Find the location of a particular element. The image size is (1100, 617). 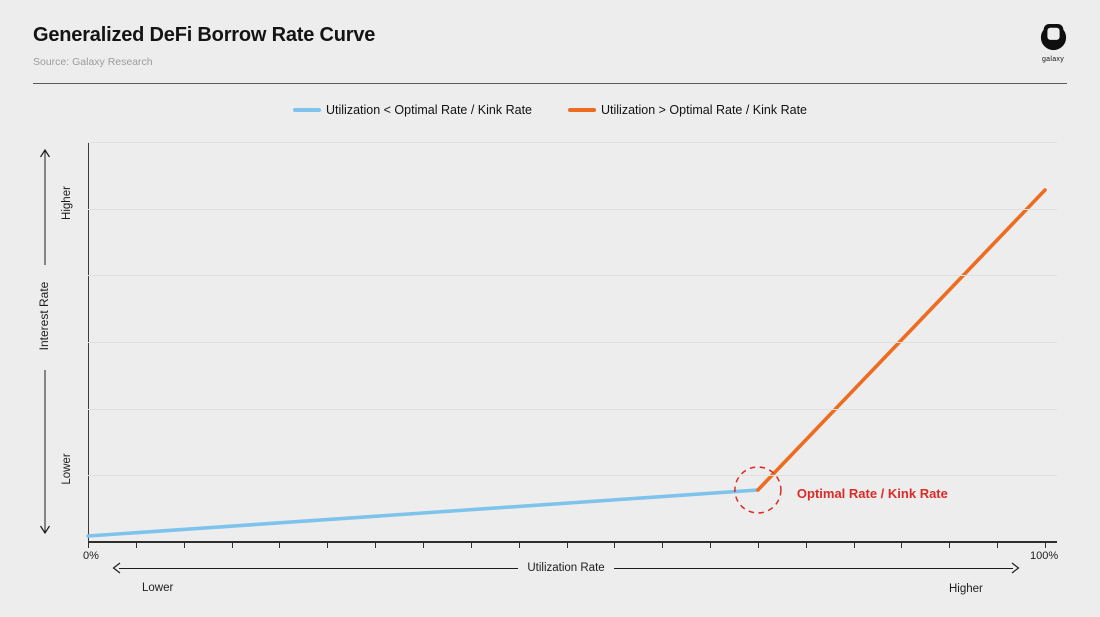

x-axis-min-label: 0% is located at coordinates (91, 556).